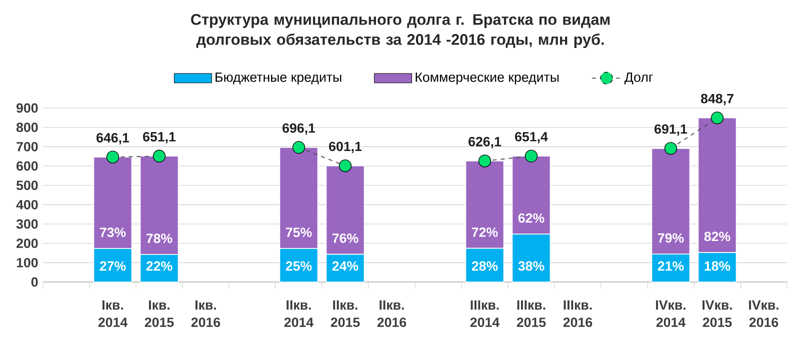 Image resolution: width=801 pixels, height=340 pixels. Describe the element at coordinates (531, 314) in the screenshot. I see `x-tick-label: IIIкв. 2015` at that location.